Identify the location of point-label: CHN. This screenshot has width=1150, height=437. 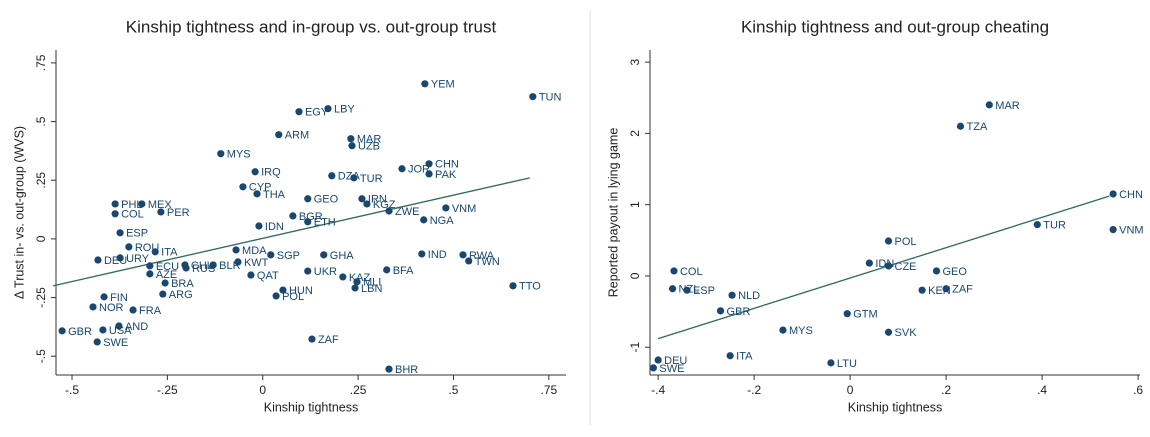
(447, 165).